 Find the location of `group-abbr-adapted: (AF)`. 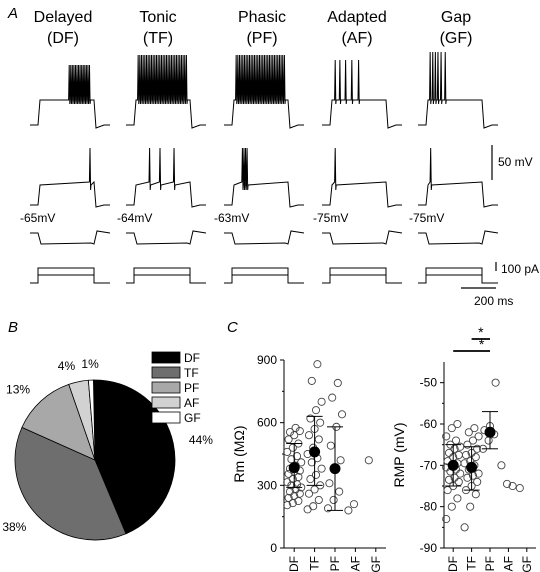

group-abbr-adapted: (AF) is located at coordinates (356, 38).